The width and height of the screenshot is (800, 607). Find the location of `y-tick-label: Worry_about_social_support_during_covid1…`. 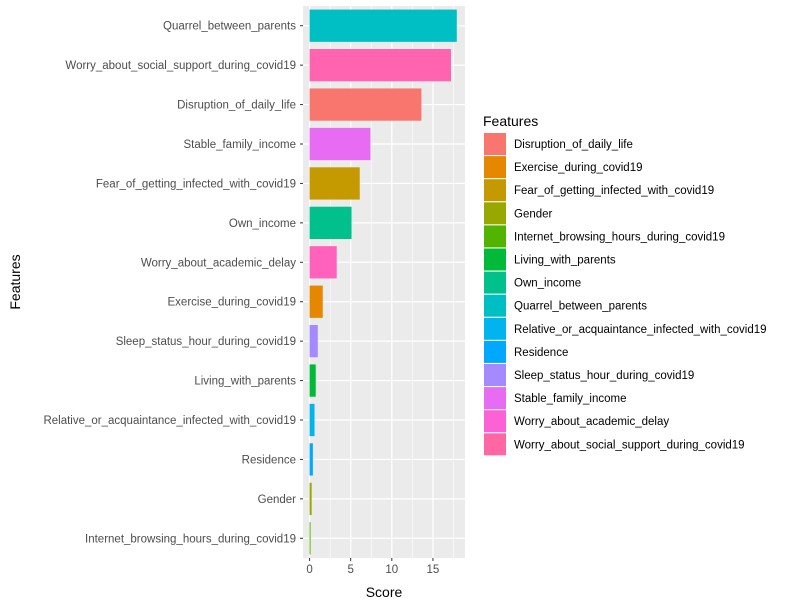

y-tick-label: Worry_about_social_support_during_covid1… is located at coordinates (180, 66).